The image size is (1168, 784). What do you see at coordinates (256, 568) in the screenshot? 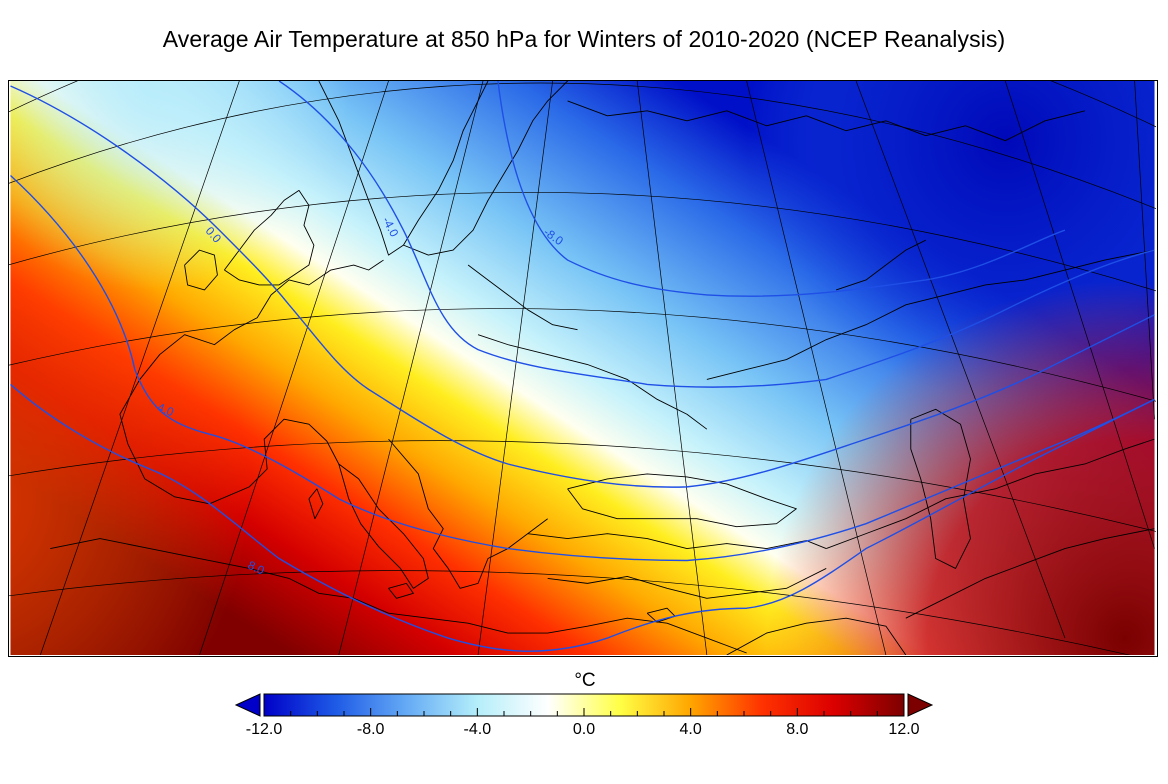
I see `contour-label-8: 8.0` at bounding box center [256, 568].